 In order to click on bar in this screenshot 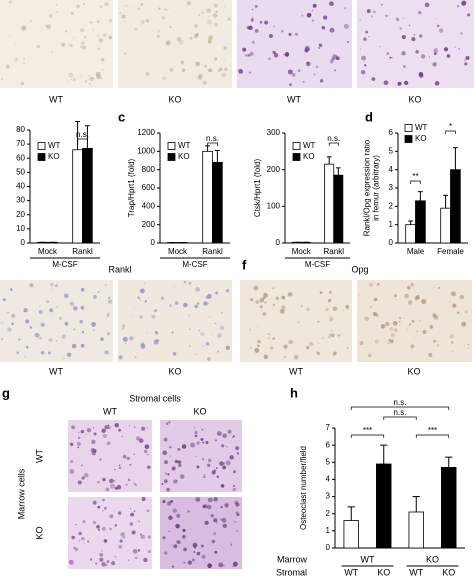, I will do `click(416, 530)`.